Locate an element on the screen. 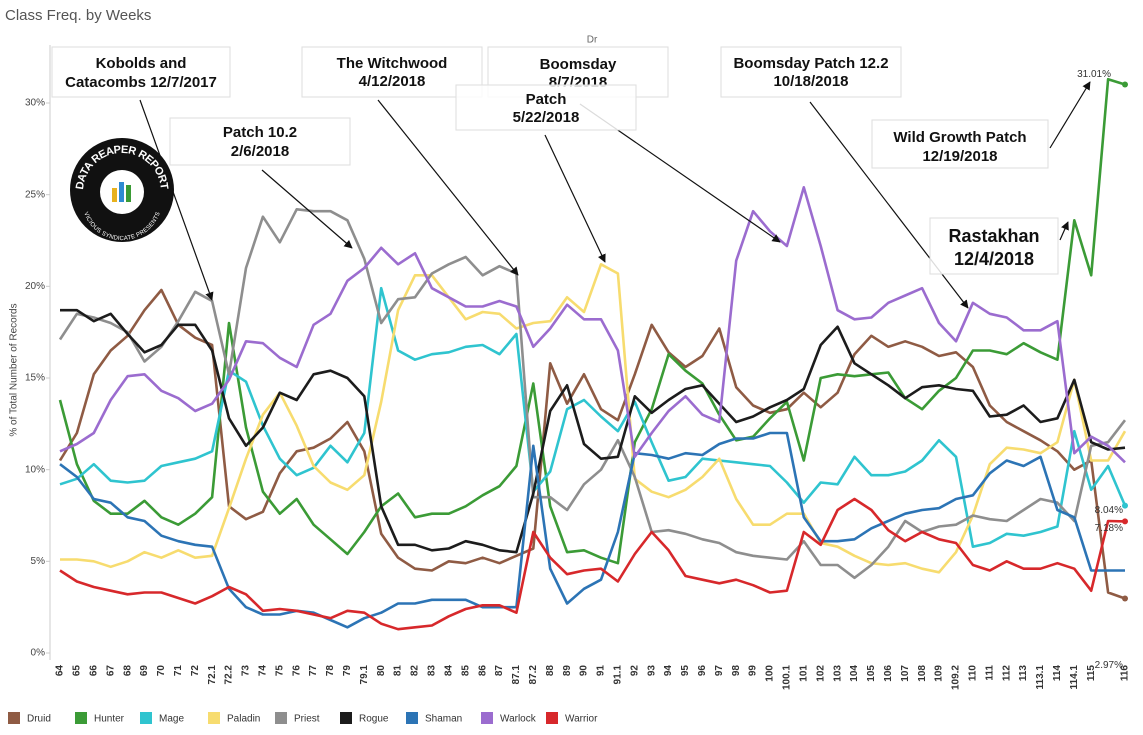 The image size is (1143, 735). x-tick-label: 110 is located at coordinates (972, 673).